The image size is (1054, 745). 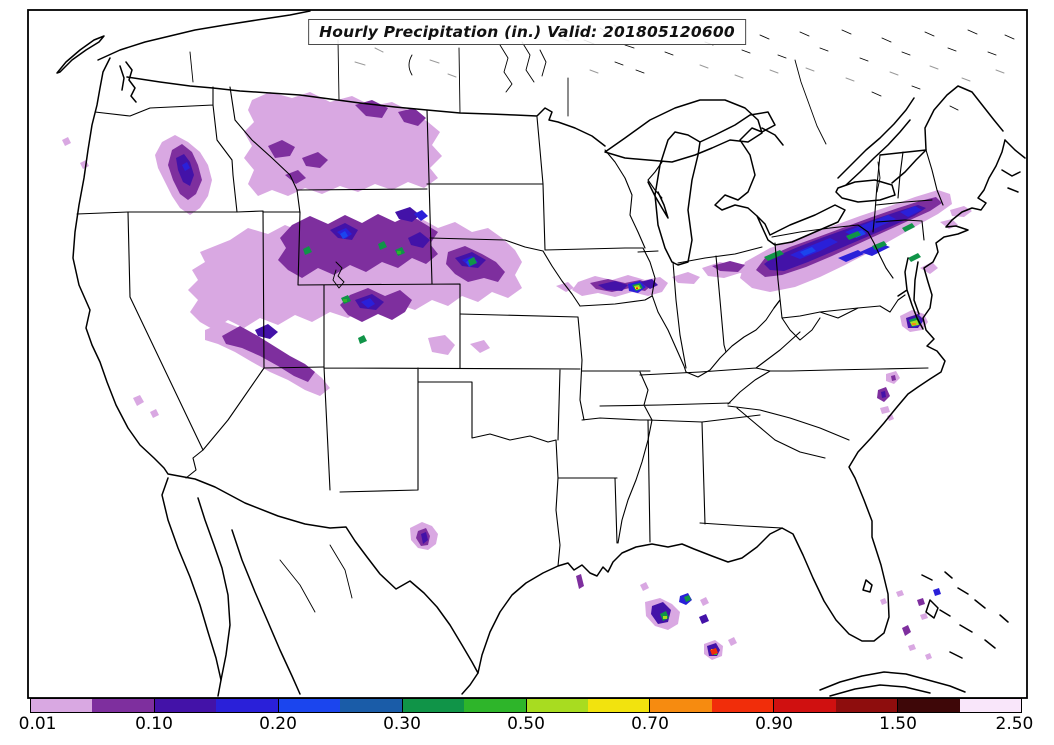 I want to click on colorbar-tick-label: 0.20, so click(x=278, y=724).